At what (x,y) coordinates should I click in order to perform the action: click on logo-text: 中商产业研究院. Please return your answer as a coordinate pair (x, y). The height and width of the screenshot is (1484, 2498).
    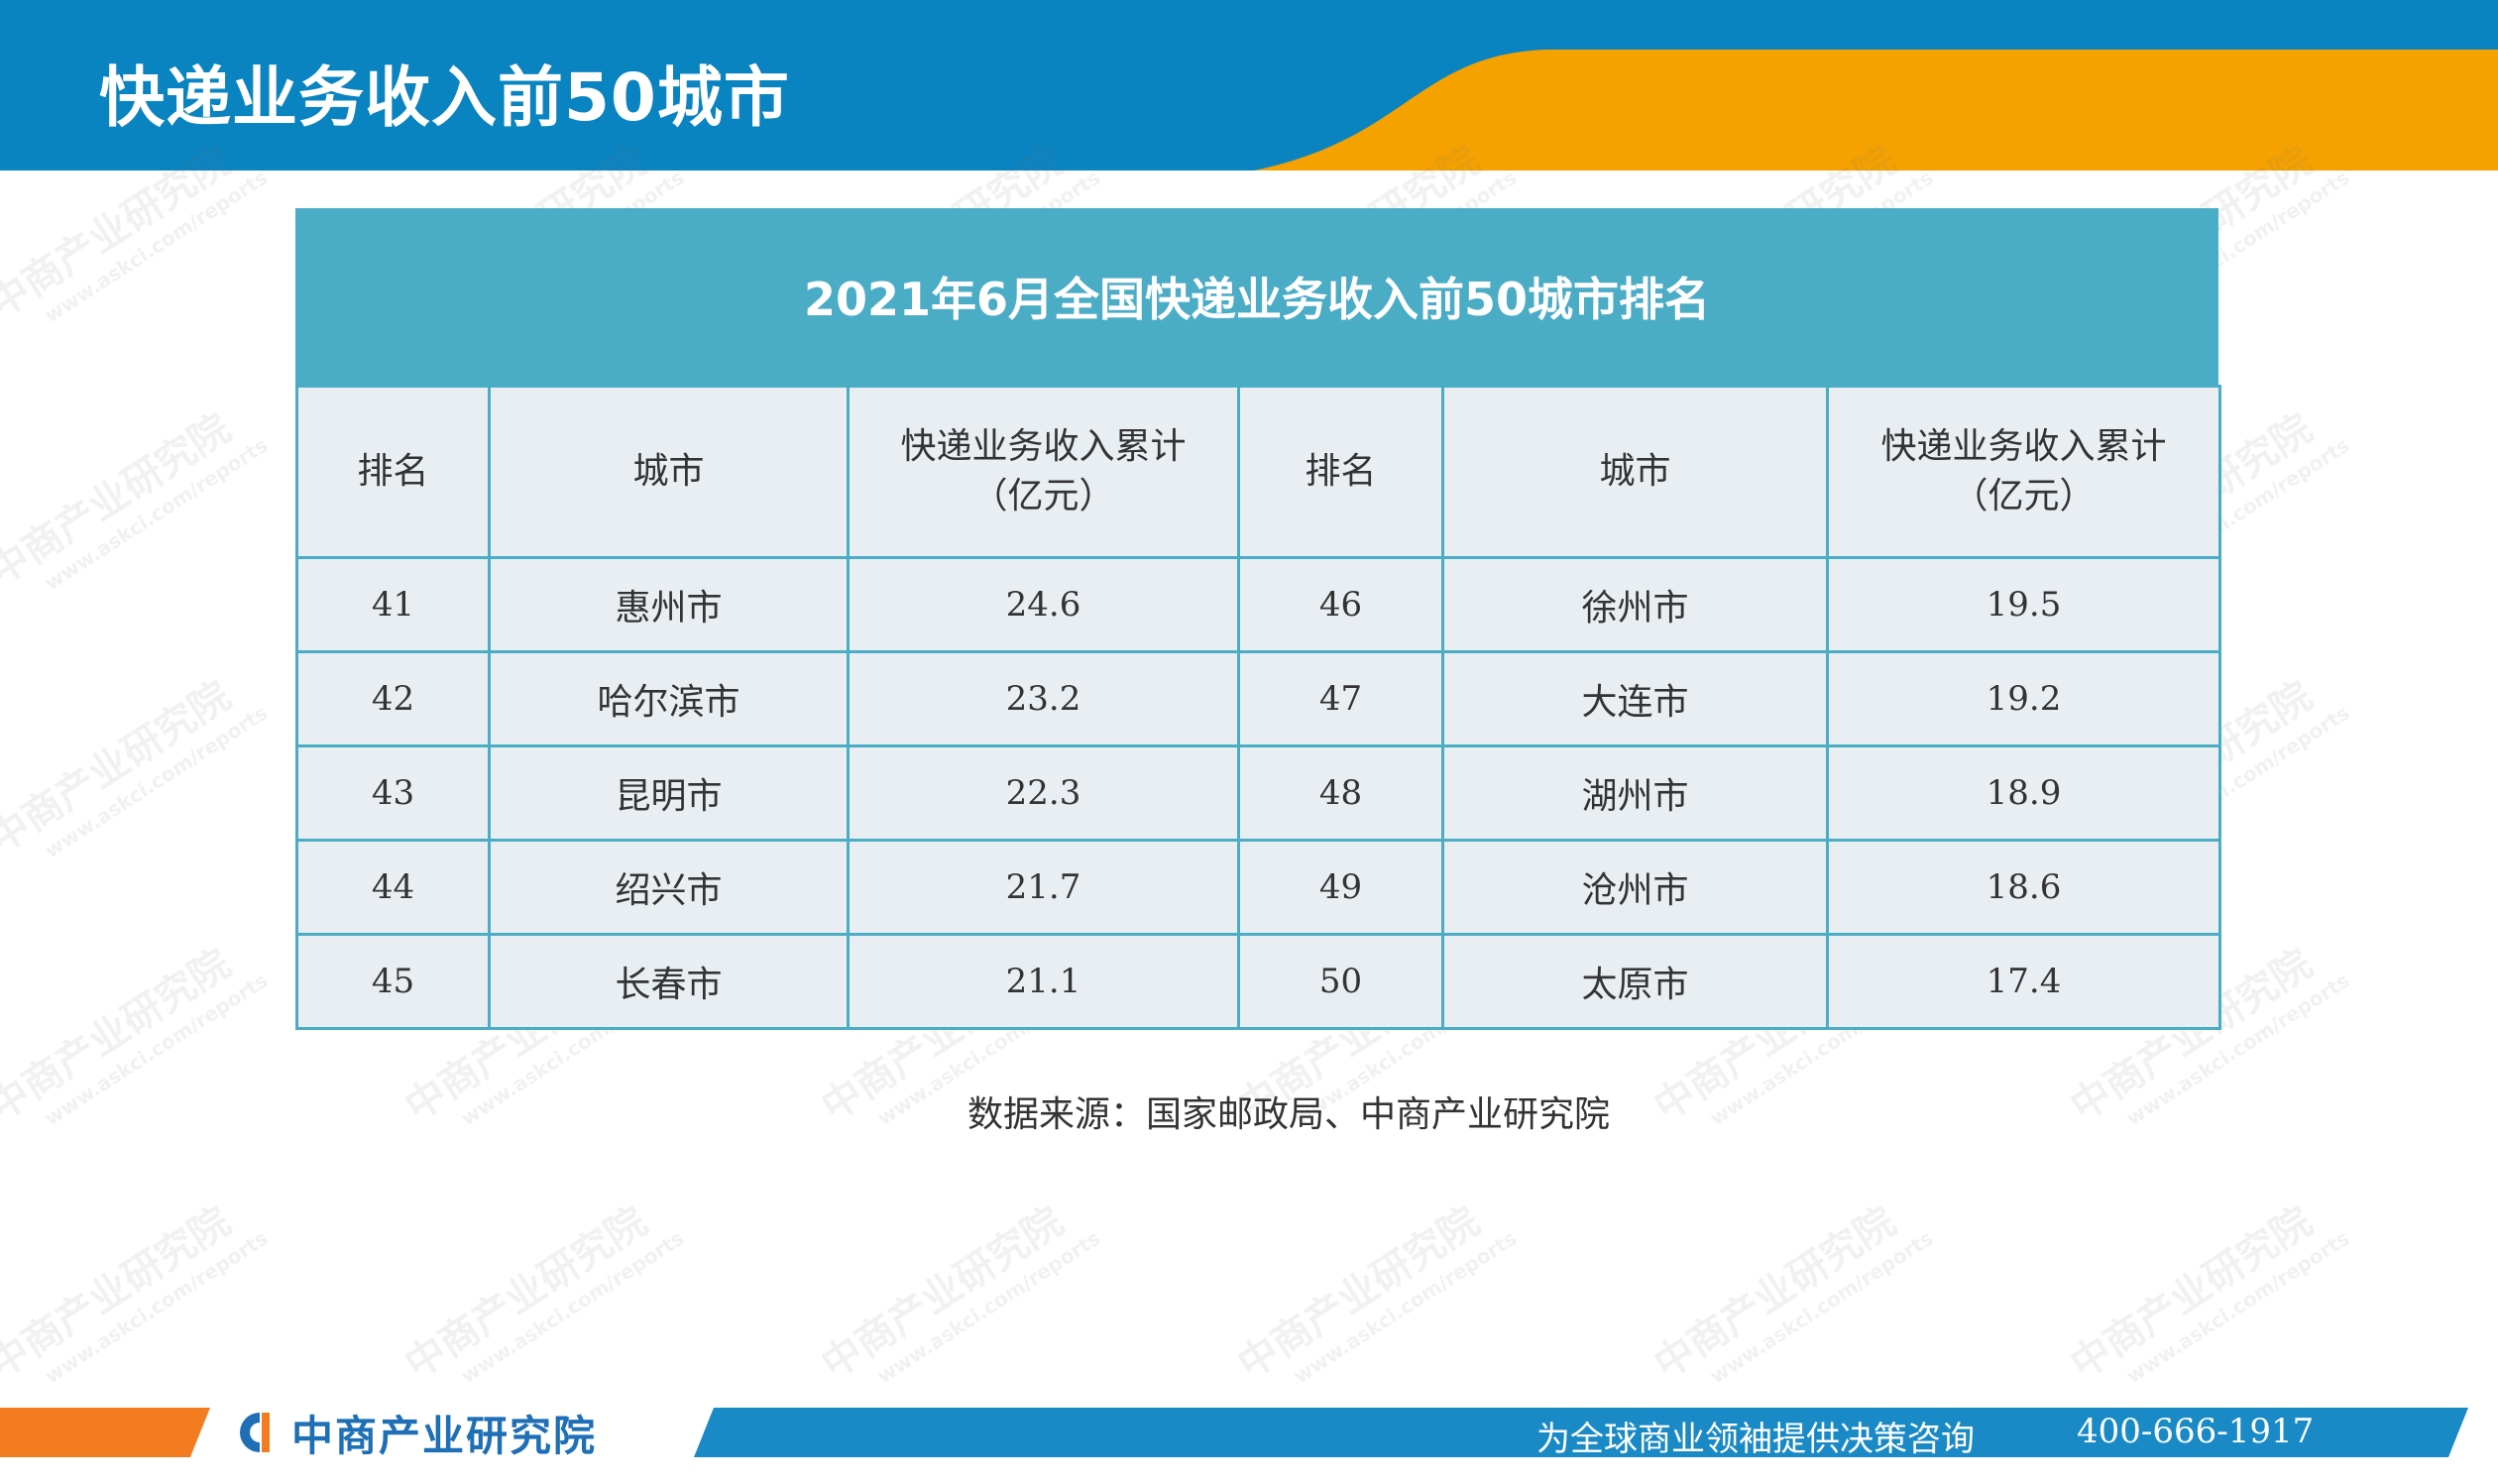
    Looking at the image, I should click on (445, 1436).